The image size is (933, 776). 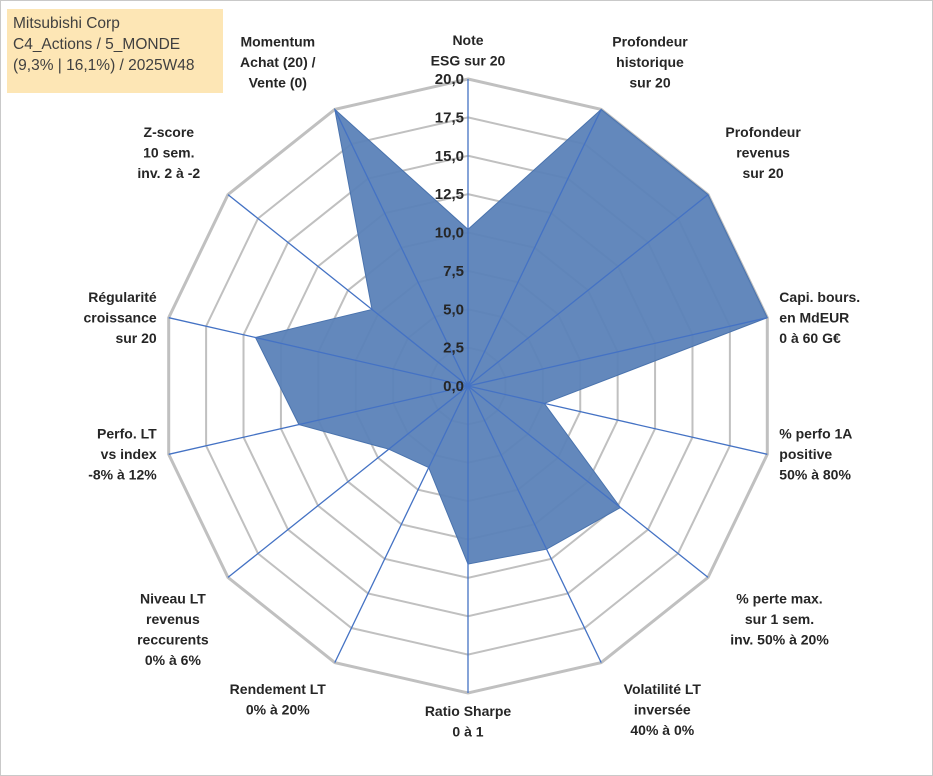 I want to click on portfolio-name: C4_Actions / 5_MONDE, so click(x=97, y=44).